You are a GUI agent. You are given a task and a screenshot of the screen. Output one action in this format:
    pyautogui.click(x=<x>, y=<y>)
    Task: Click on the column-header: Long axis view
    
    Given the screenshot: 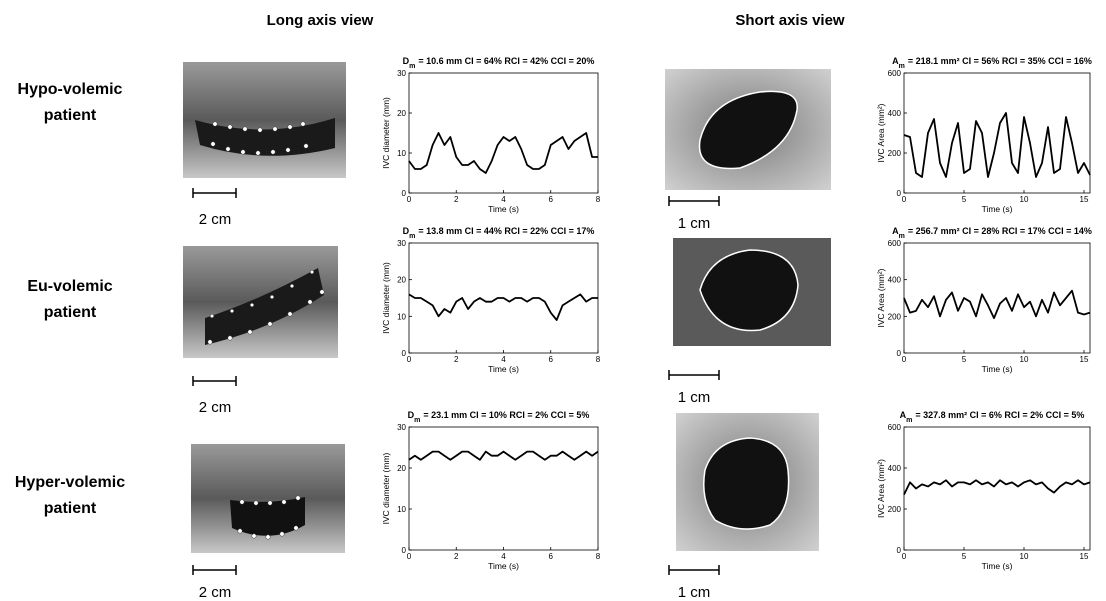 What is the action you would take?
    pyautogui.click(x=320, y=20)
    